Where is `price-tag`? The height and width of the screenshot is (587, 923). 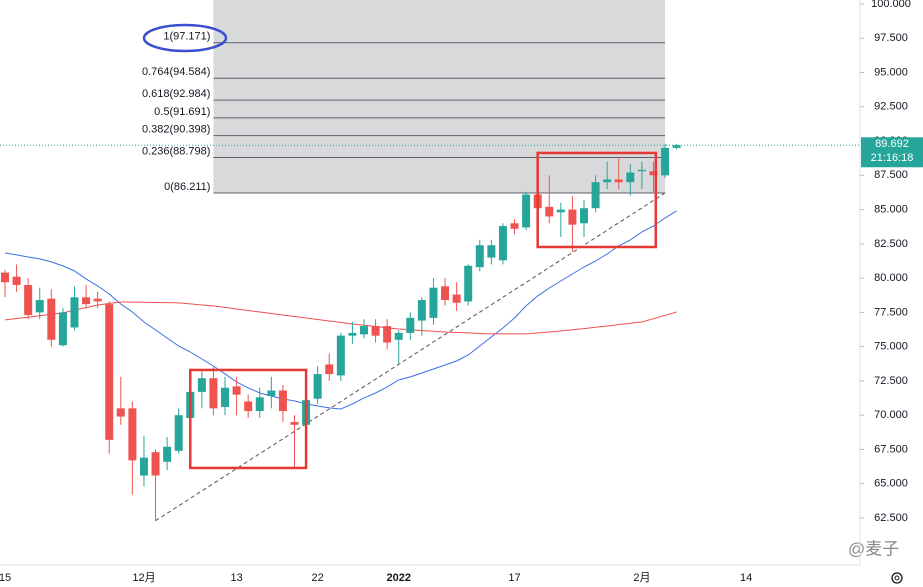
price-tag is located at coordinates (892, 152).